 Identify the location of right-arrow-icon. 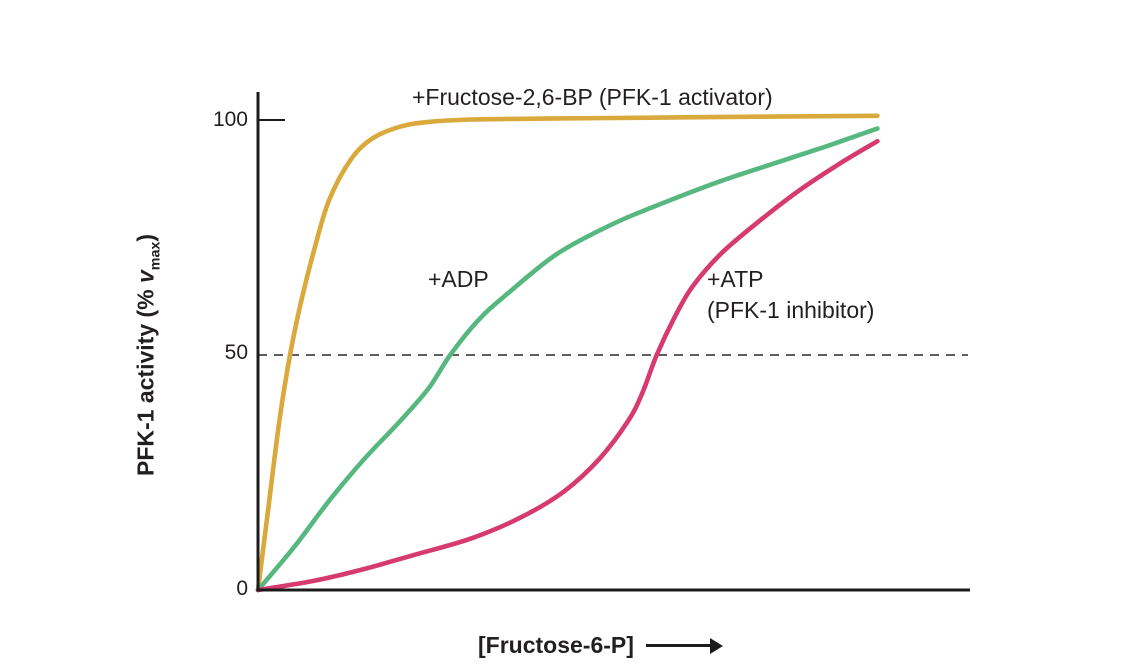
(684, 645).